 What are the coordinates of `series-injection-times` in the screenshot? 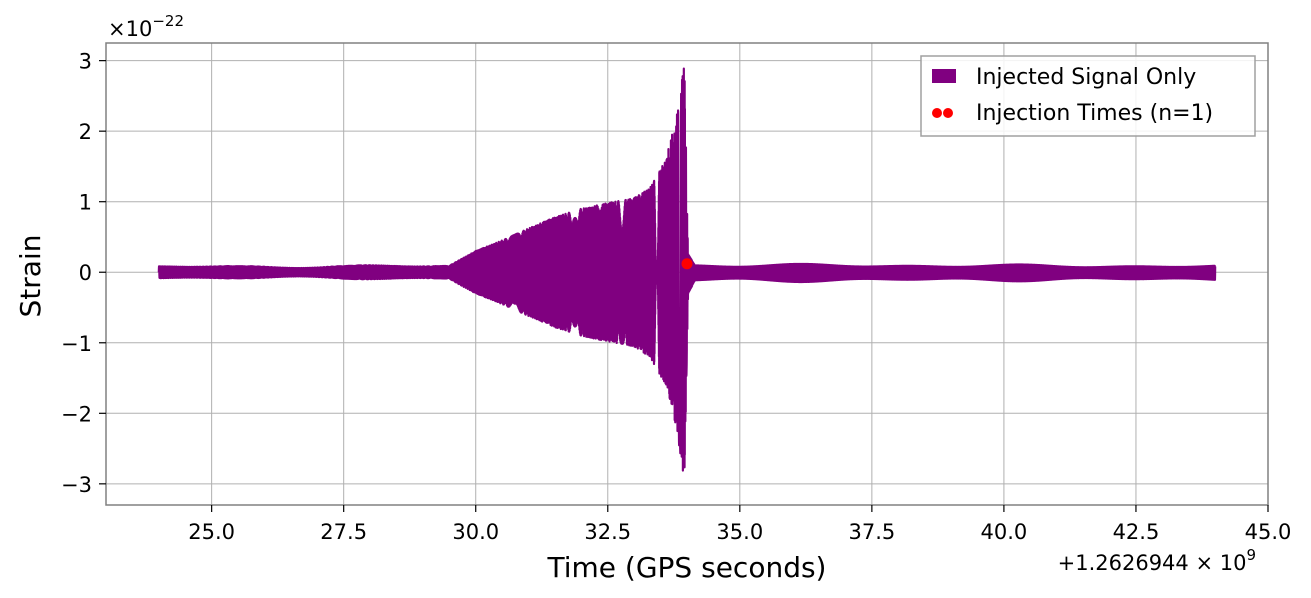 It's located at (687, 264).